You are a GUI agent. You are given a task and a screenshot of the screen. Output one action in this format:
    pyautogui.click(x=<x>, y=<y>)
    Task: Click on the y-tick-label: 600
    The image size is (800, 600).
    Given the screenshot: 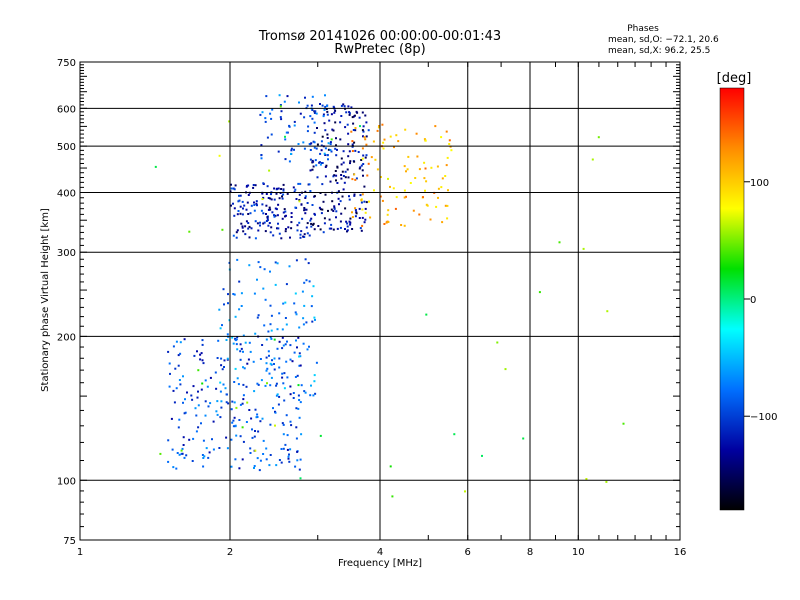 What is the action you would take?
    pyautogui.click(x=66, y=109)
    